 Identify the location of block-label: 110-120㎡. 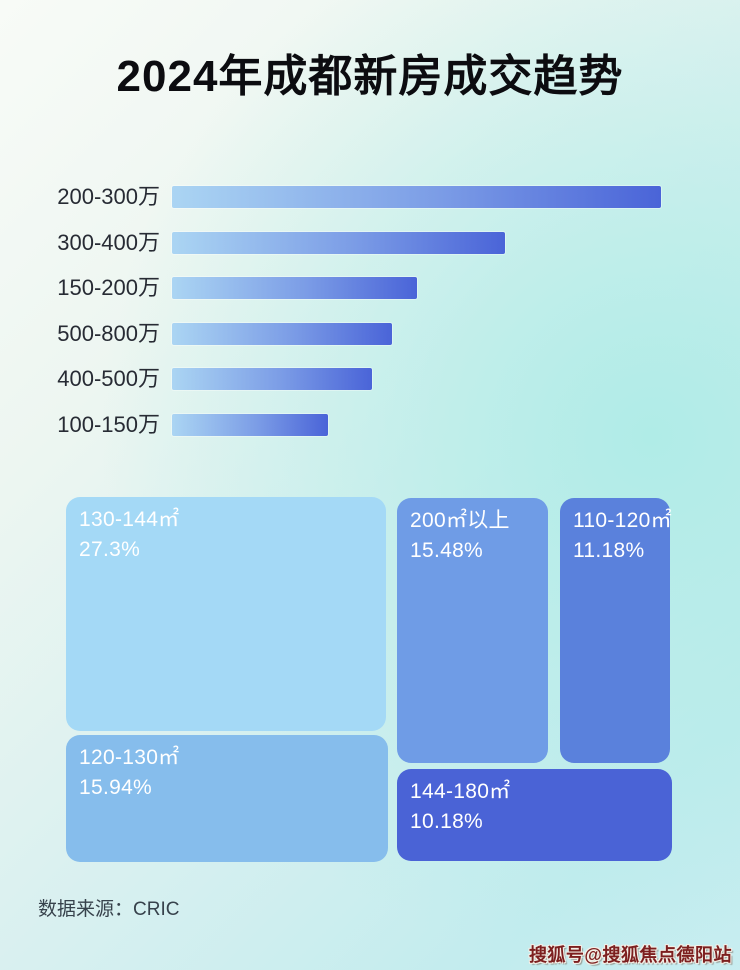
(622, 520).